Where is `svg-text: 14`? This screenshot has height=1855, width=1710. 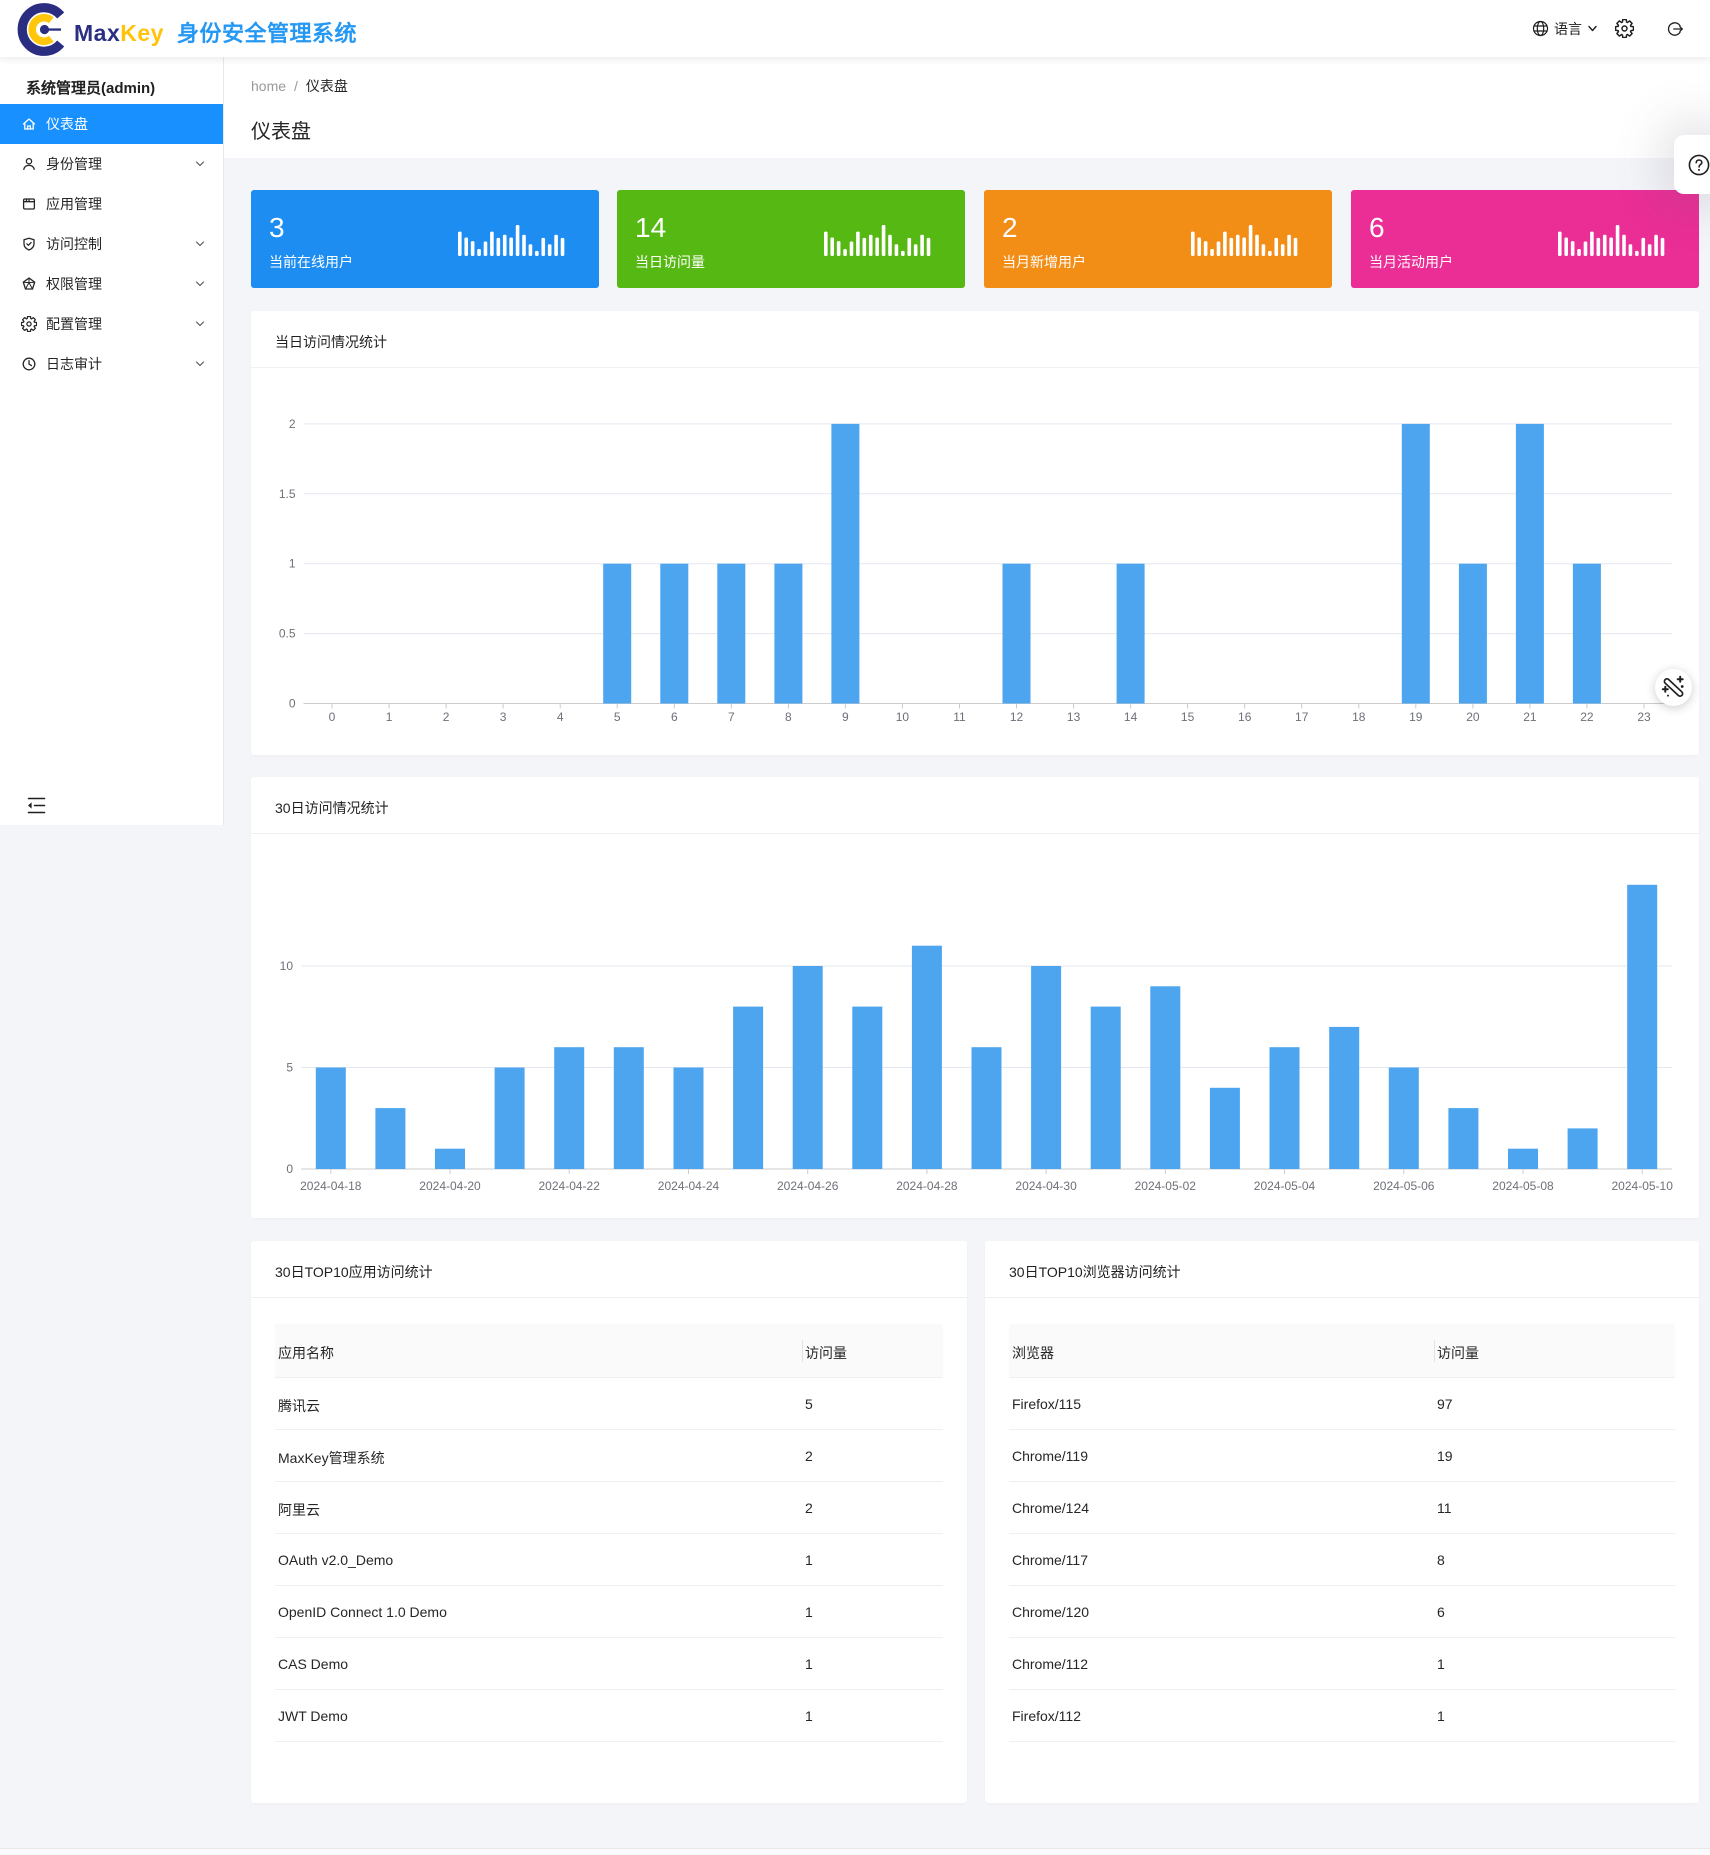 svg-text: 14 is located at coordinates (1131, 717).